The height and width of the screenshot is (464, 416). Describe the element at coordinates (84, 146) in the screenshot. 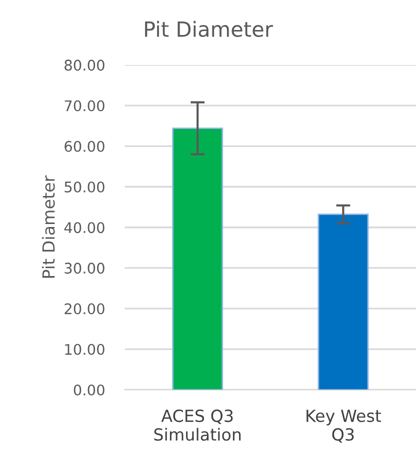

I see `y-tick-label: 60.00` at that location.